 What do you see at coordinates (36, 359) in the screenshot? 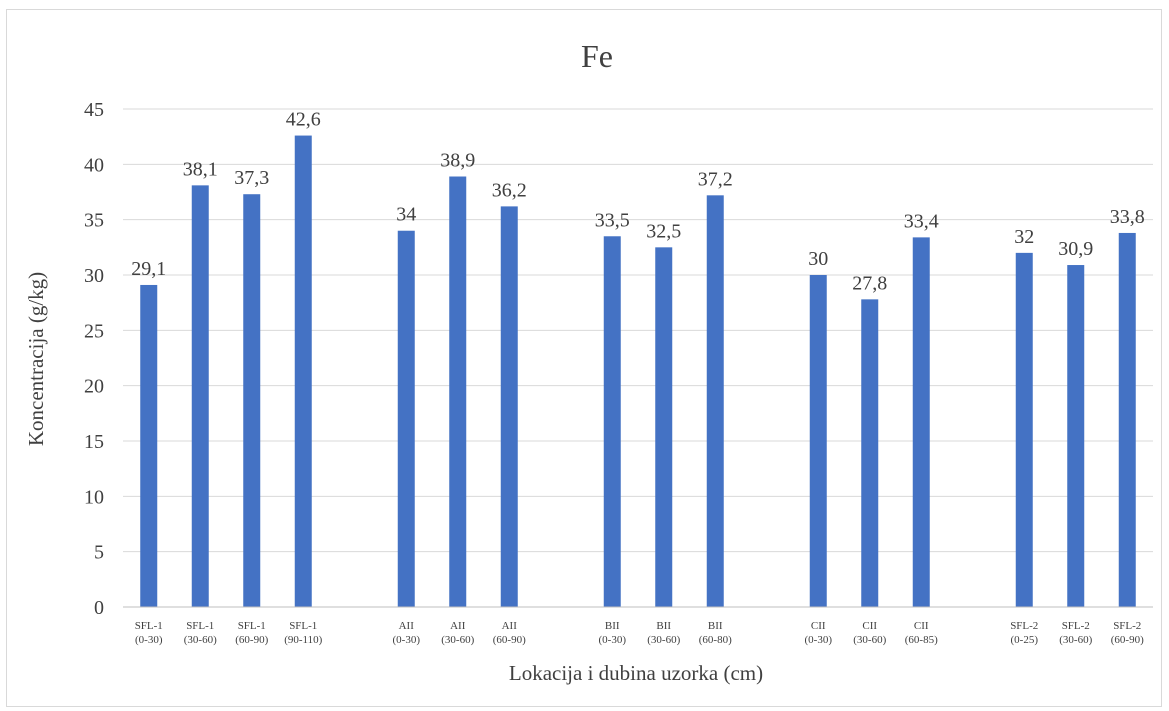
I see `y-axis-title: Koncentracija (g/kg)` at bounding box center [36, 359].